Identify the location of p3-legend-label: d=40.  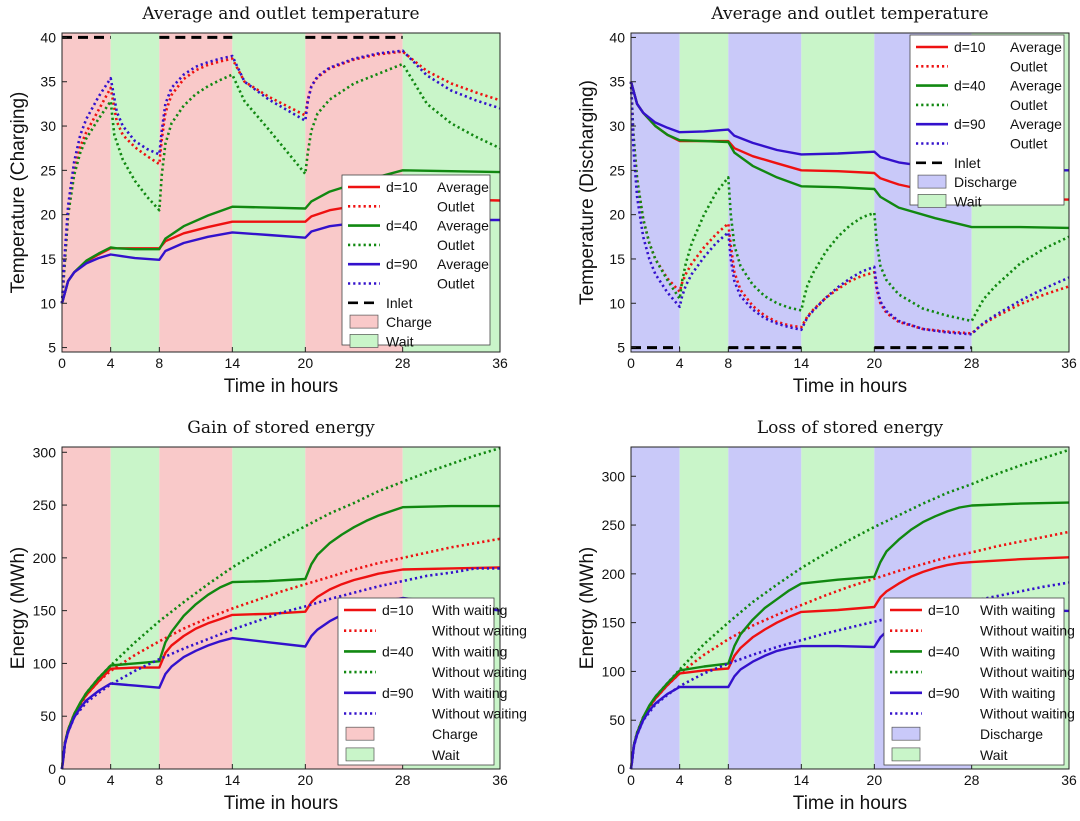
(398, 651).